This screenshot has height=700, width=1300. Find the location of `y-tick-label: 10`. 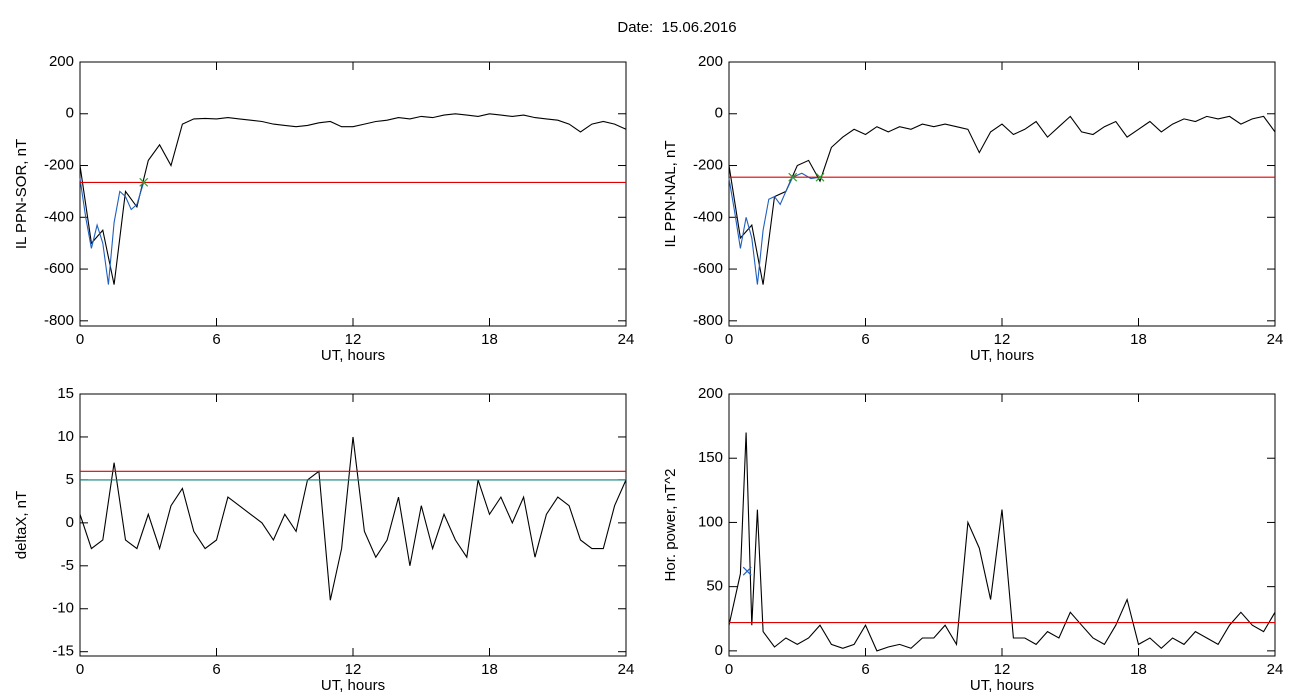

y-tick-label: 10 is located at coordinates (65, 436).